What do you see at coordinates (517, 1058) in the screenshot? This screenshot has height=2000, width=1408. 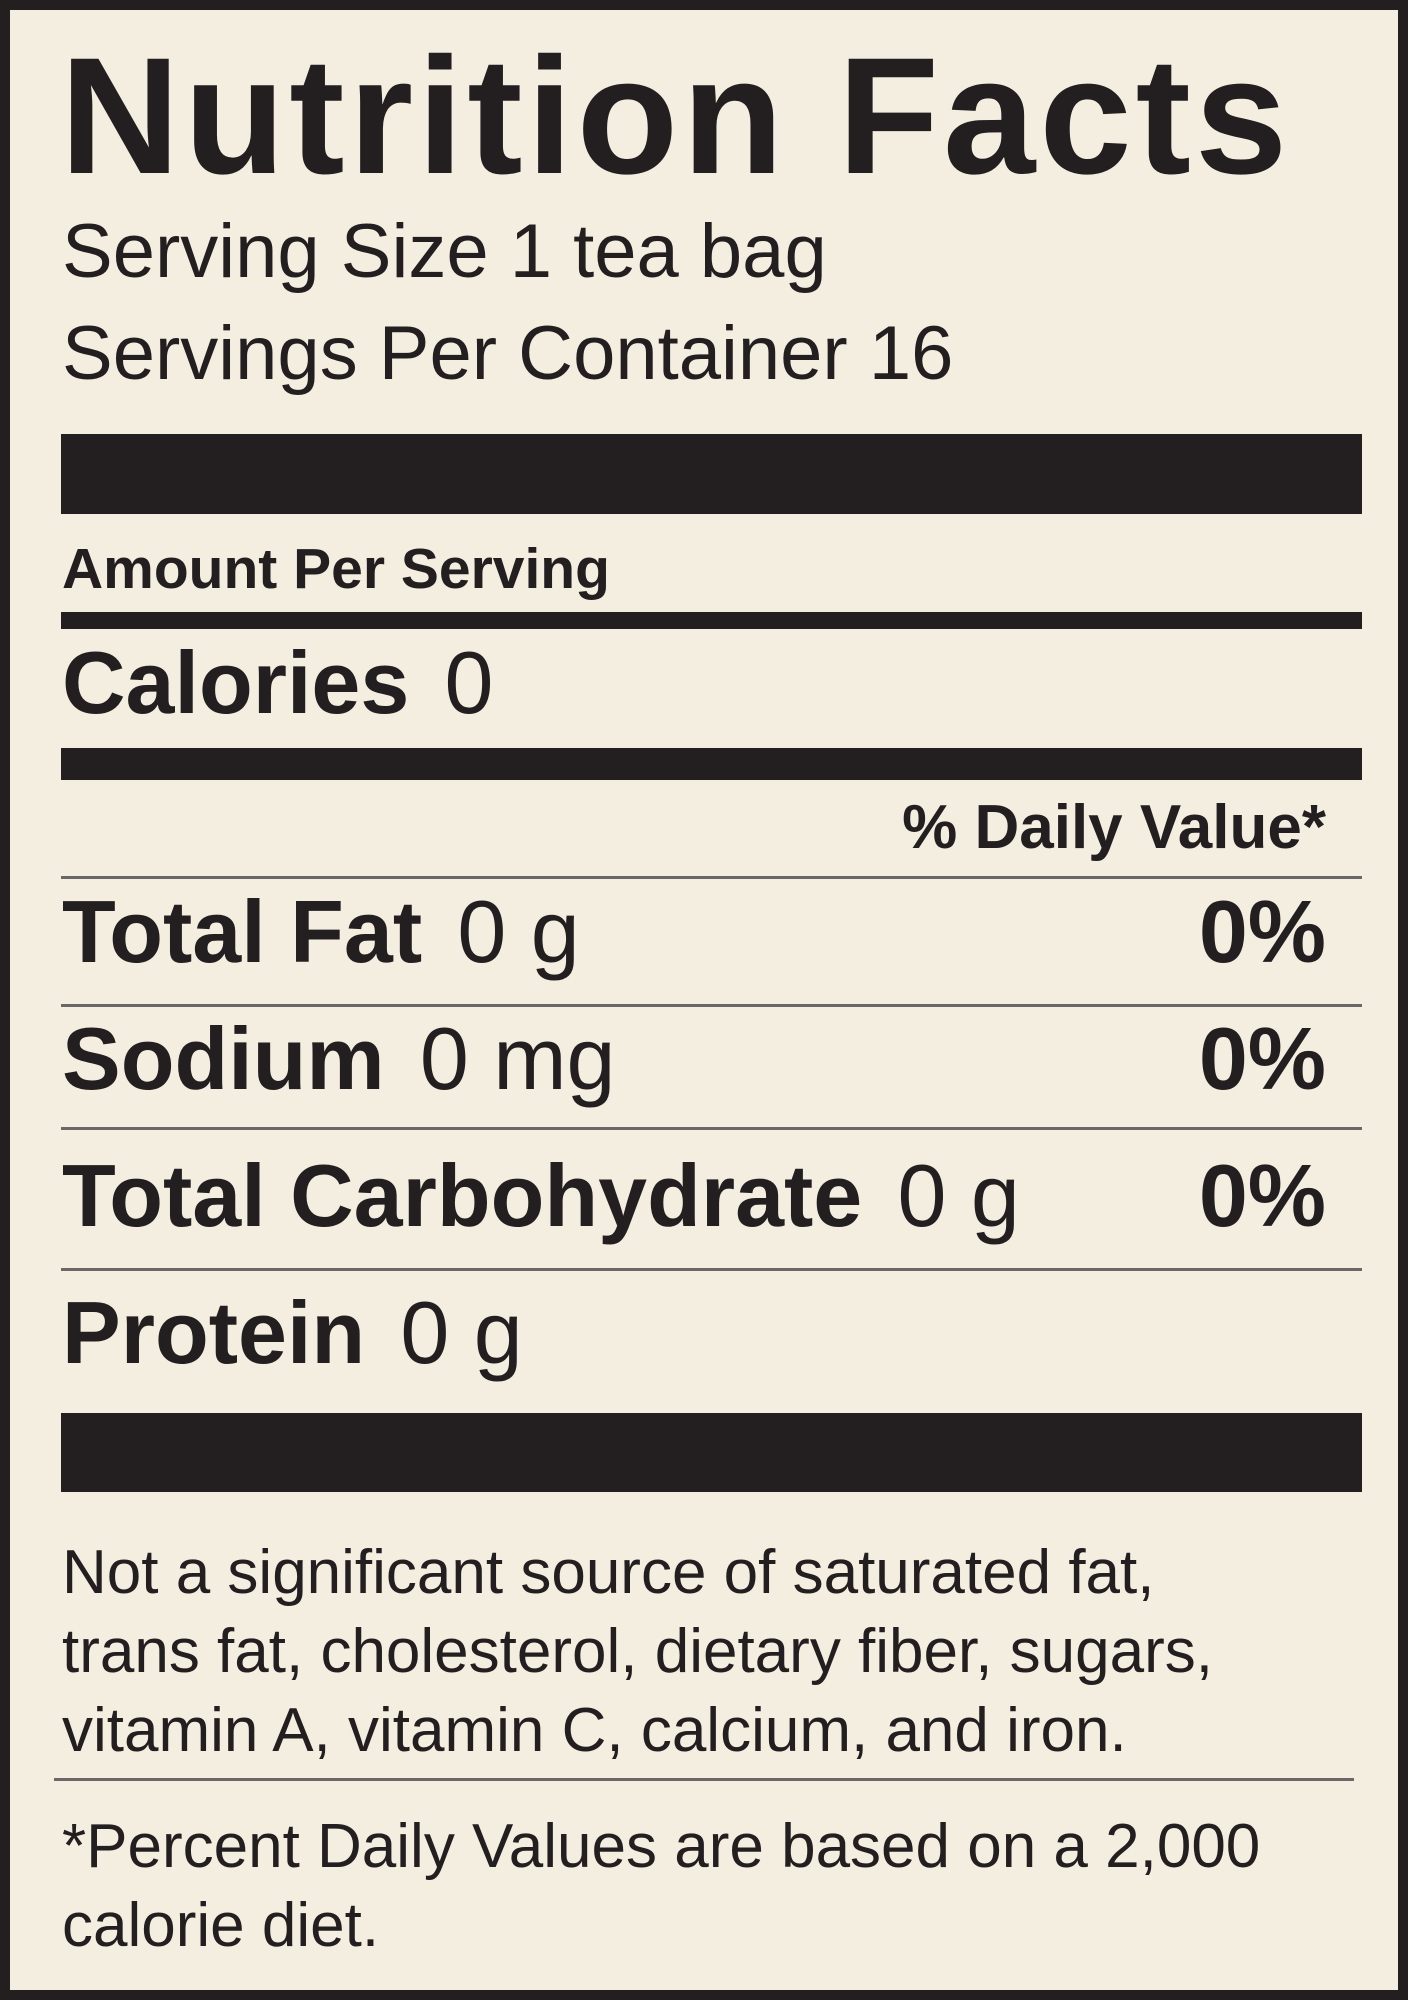 I see `nutrient-amount: 0 mg` at bounding box center [517, 1058].